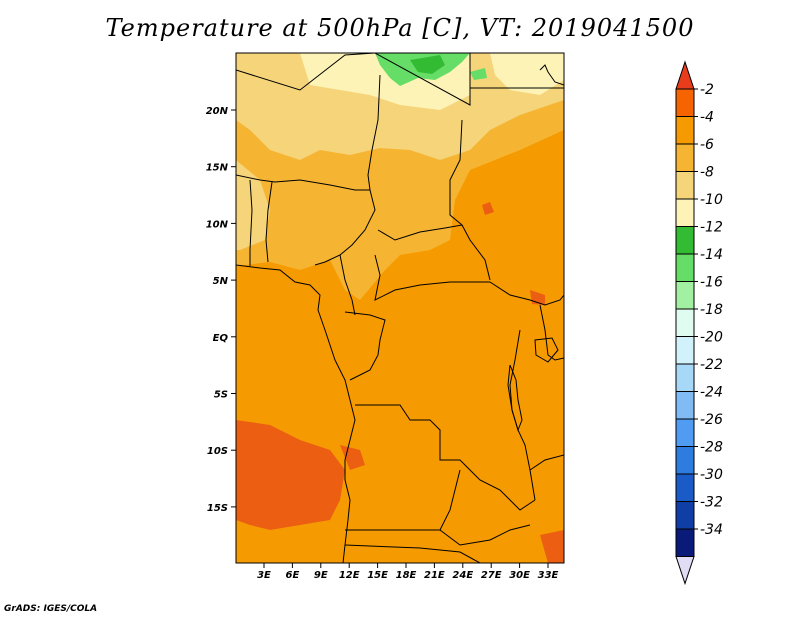 The height and width of the screenshot is (618, 800). I want to click on lon-axis: 3E 6E 9E 12E 15E 18E 21E 24E 27E 30E 33E, so click(408, 572).